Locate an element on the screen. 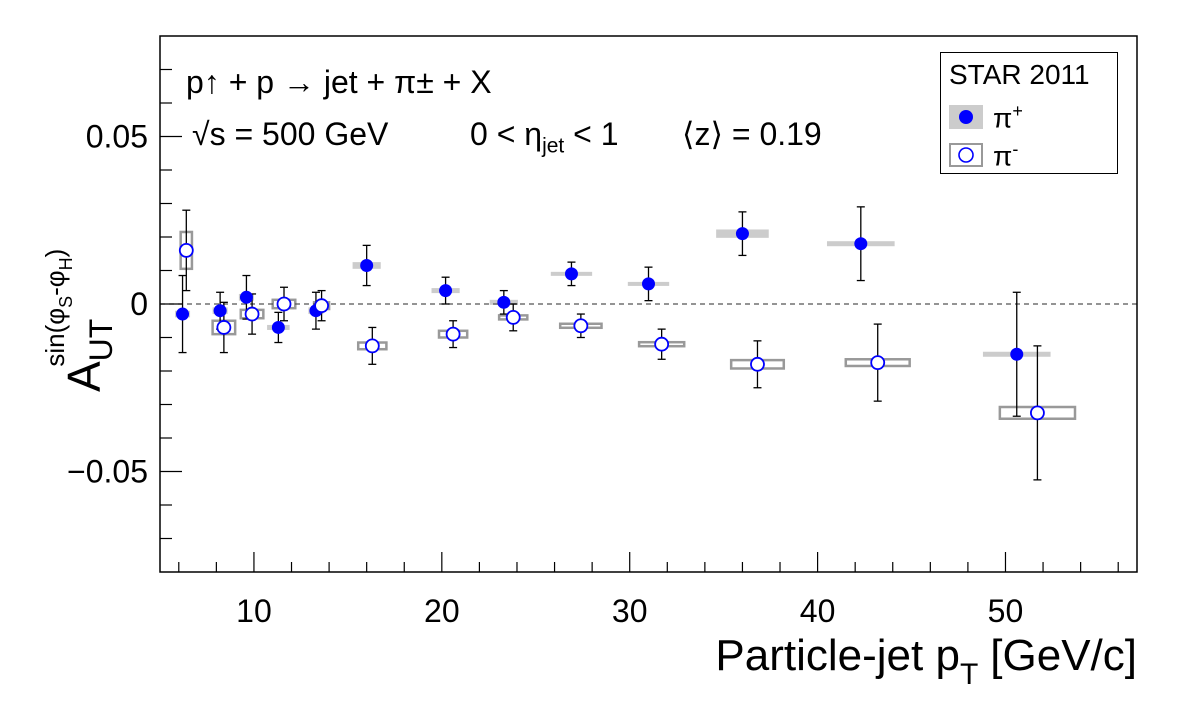 This screenshot has width=1181, height=702. eta-text: 0 < η is located at coordinates (506, 134).